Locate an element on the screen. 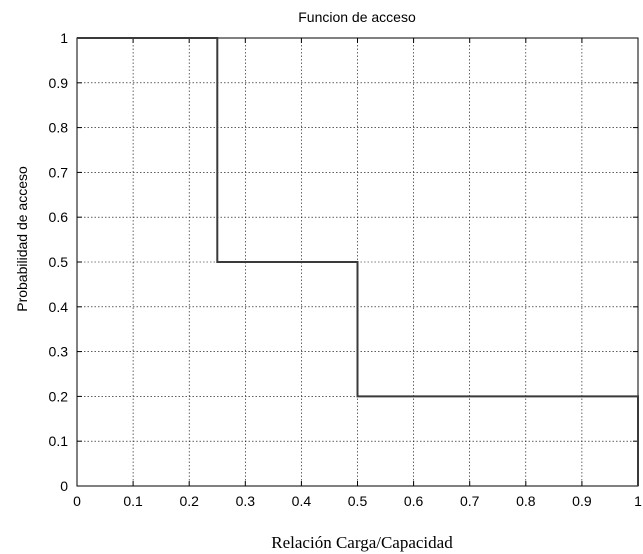 The image size is (643, 554). y-tick-label: 0.5 is located at coordinates (59, 262).